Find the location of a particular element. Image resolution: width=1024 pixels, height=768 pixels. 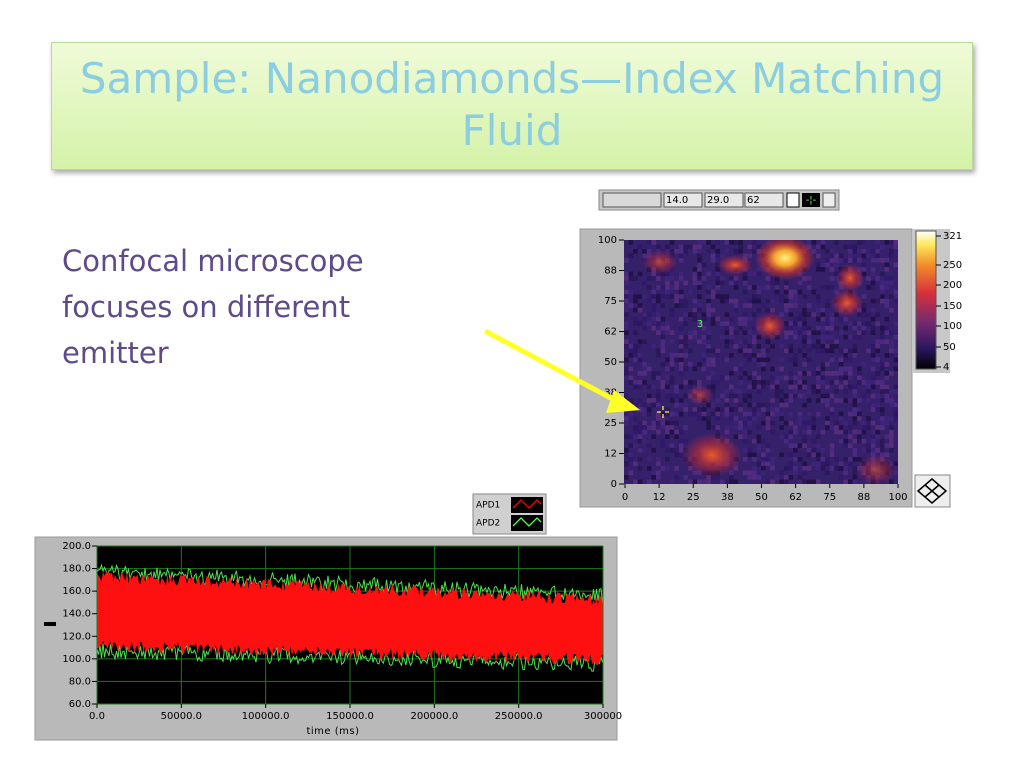

x-tick-label: 12 is located at coordinates (659, 497).